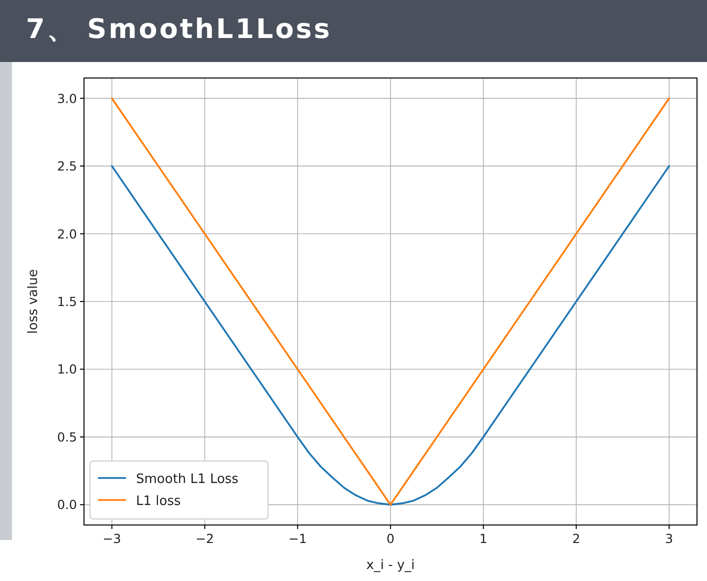 Image resolution: width=707 pixels, height=581 pixels. I want to click on legend-label: Smooth L1 Loss, so click(187, 479).